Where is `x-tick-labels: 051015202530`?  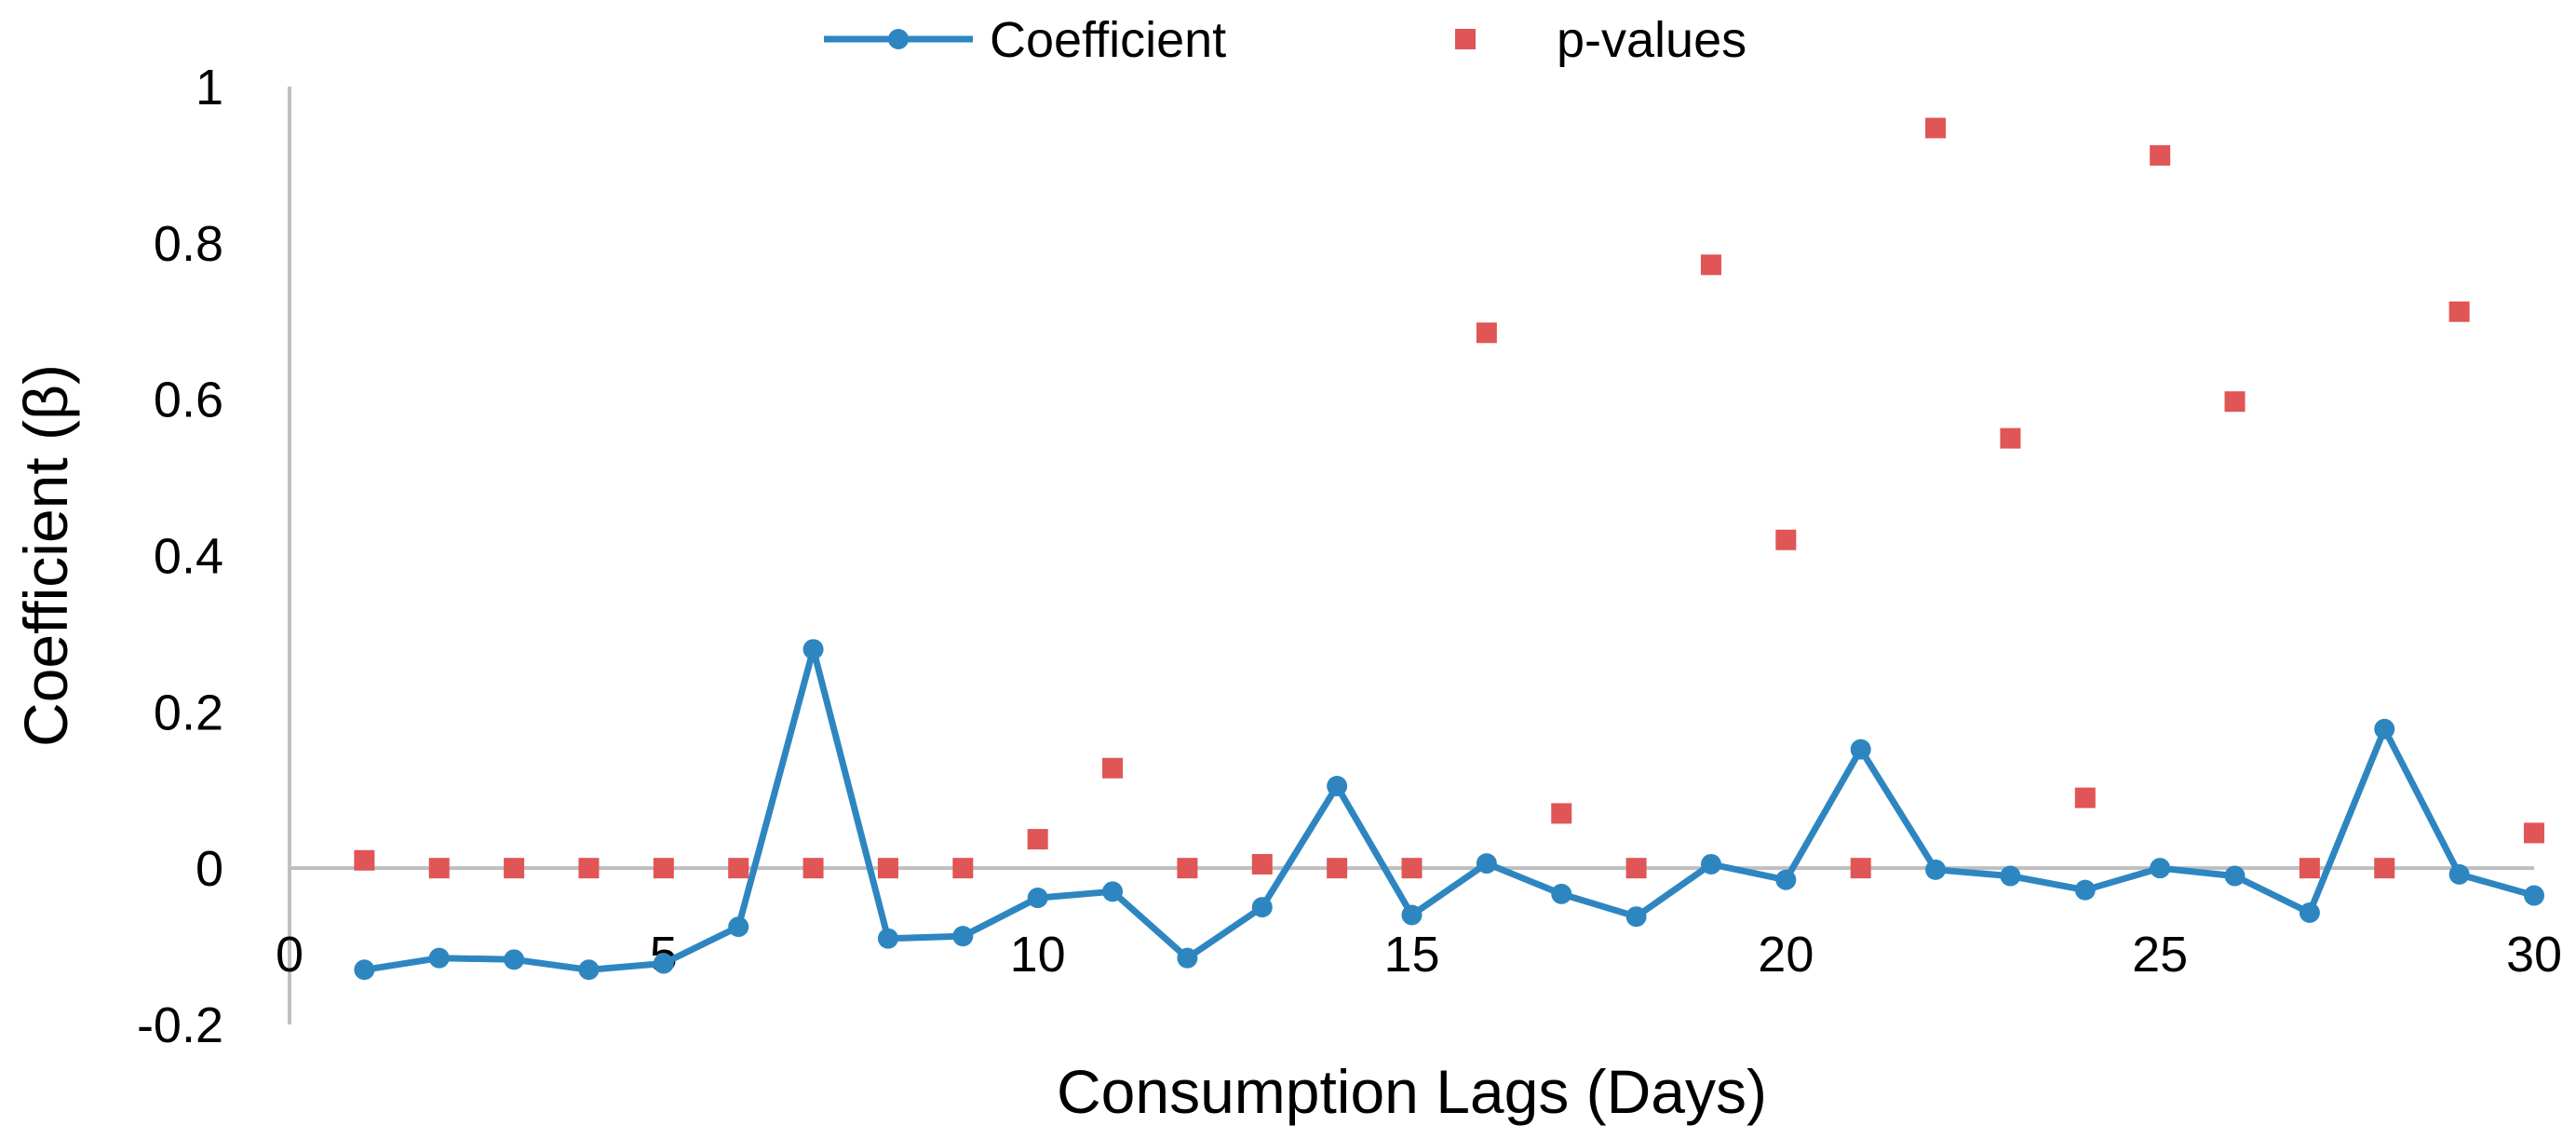 x-tick-labels: 051015202530 is located at coordinates (1419, 955).